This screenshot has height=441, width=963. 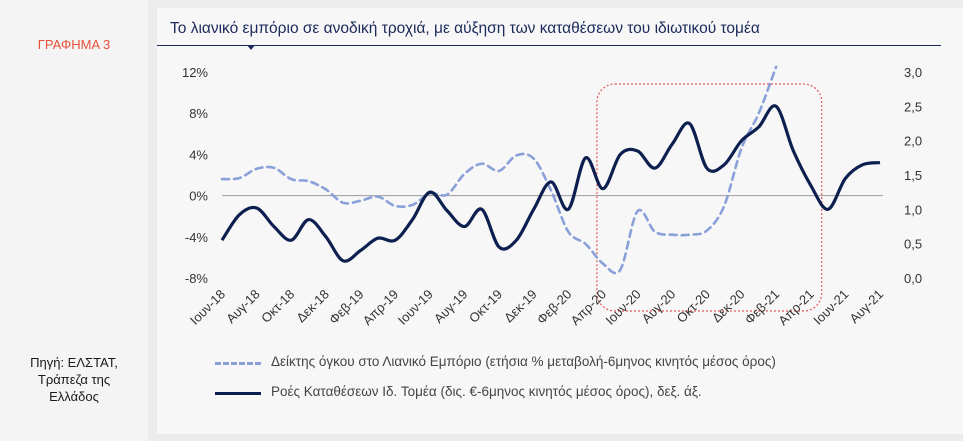 I want to click on x-axis-tick-label: Αυγ-19, so click(x=451, y=307).